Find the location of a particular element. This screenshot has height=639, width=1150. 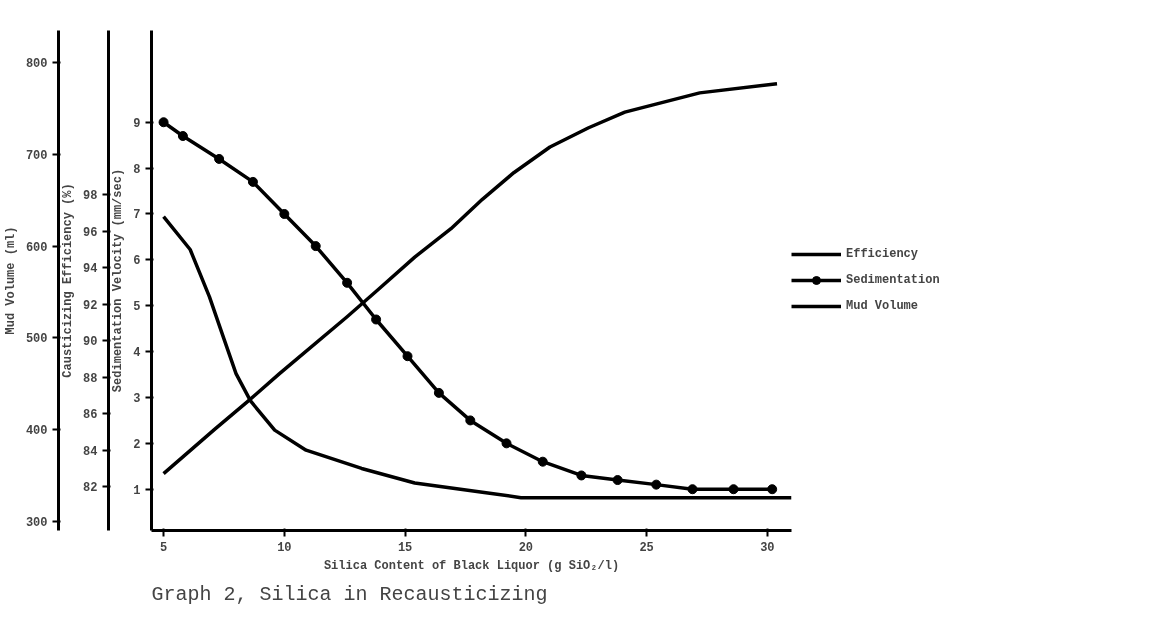

y3-tick-label: 800 is located at coordinates (36, 64).